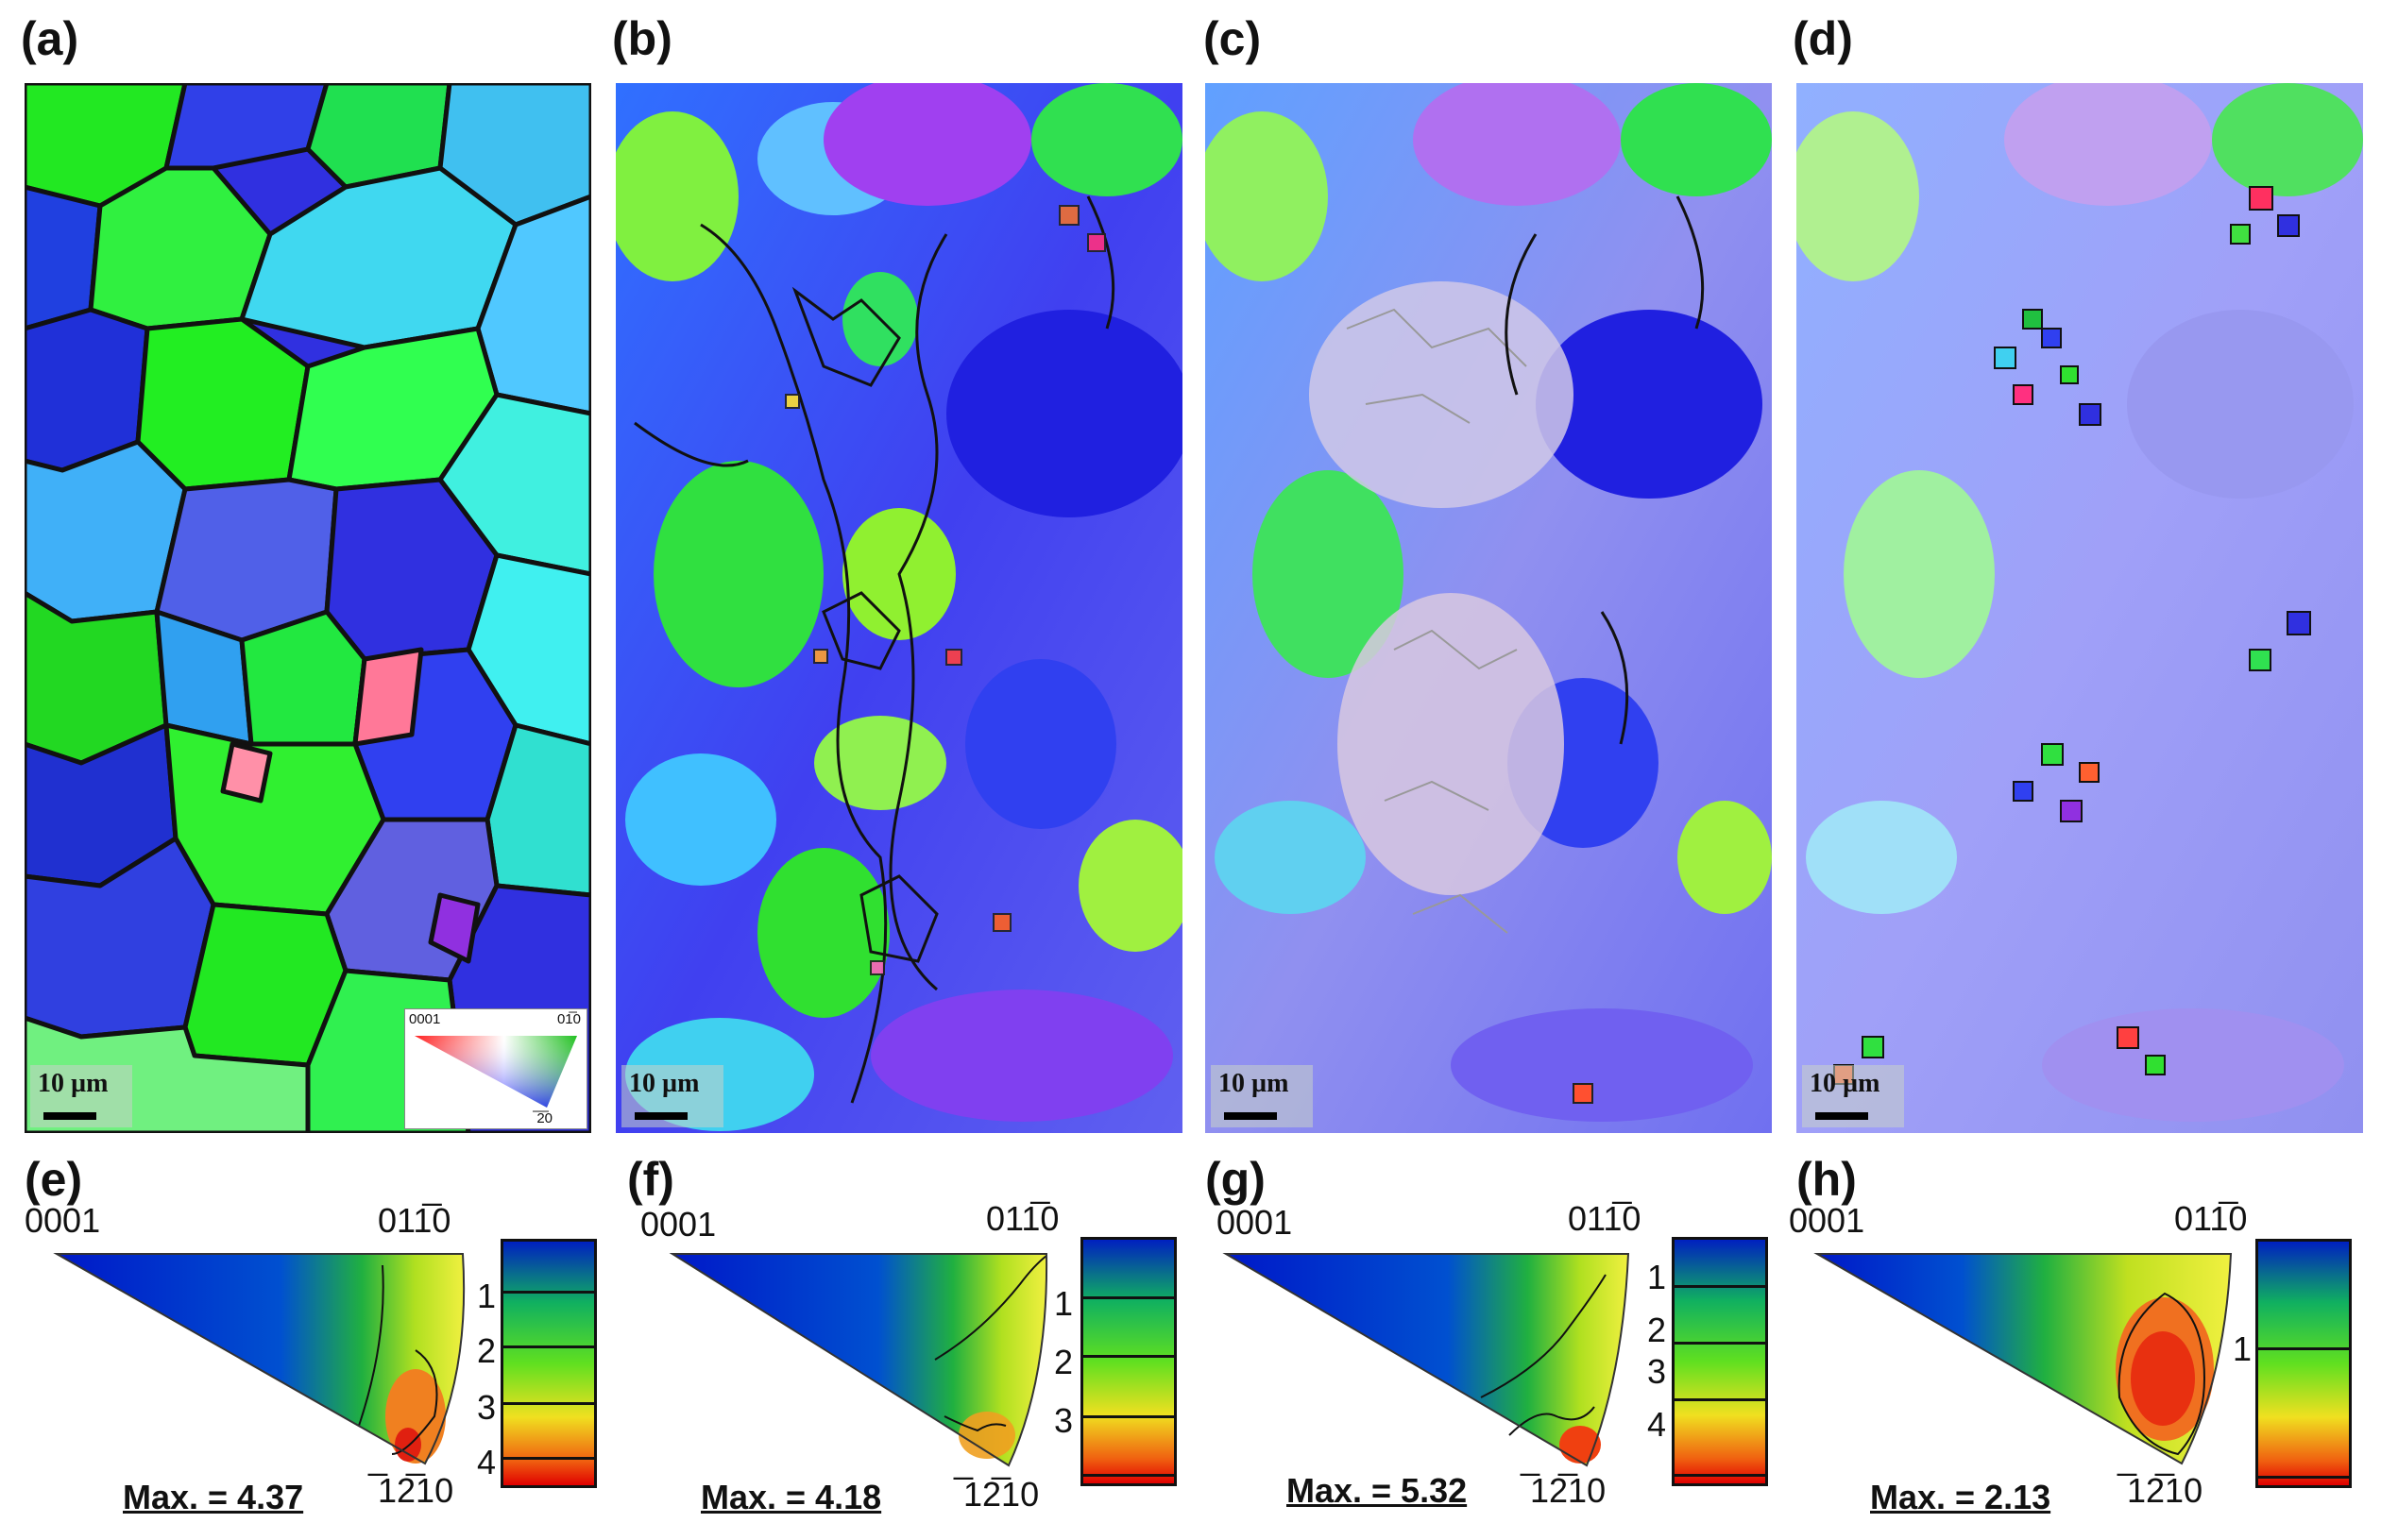 The width and height of the screenshot is (2381, 1540). I want to click on colorbar-label-h-1: 1, so click(2243, 1348).